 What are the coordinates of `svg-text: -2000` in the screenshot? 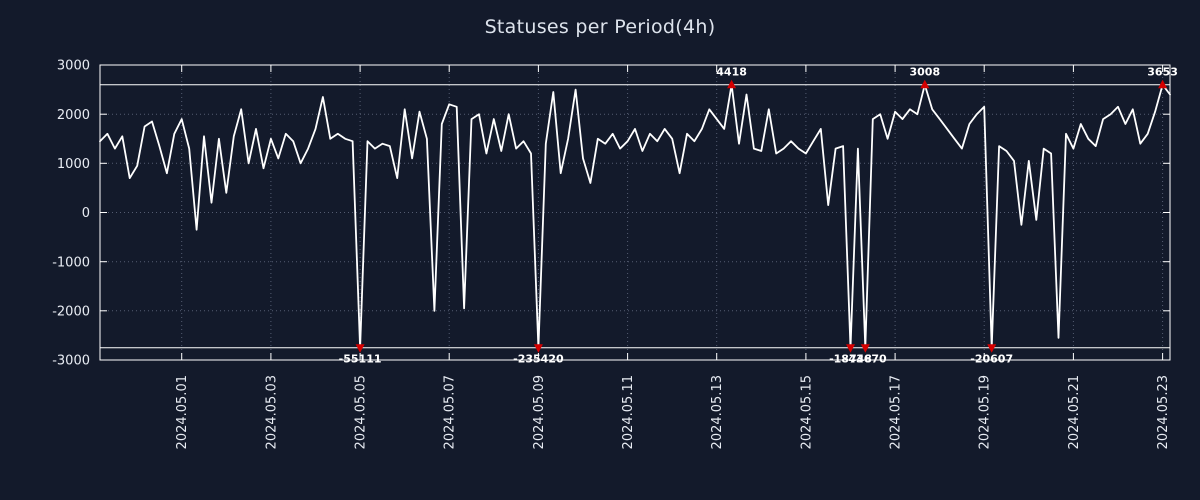 It's located at (71, 311).